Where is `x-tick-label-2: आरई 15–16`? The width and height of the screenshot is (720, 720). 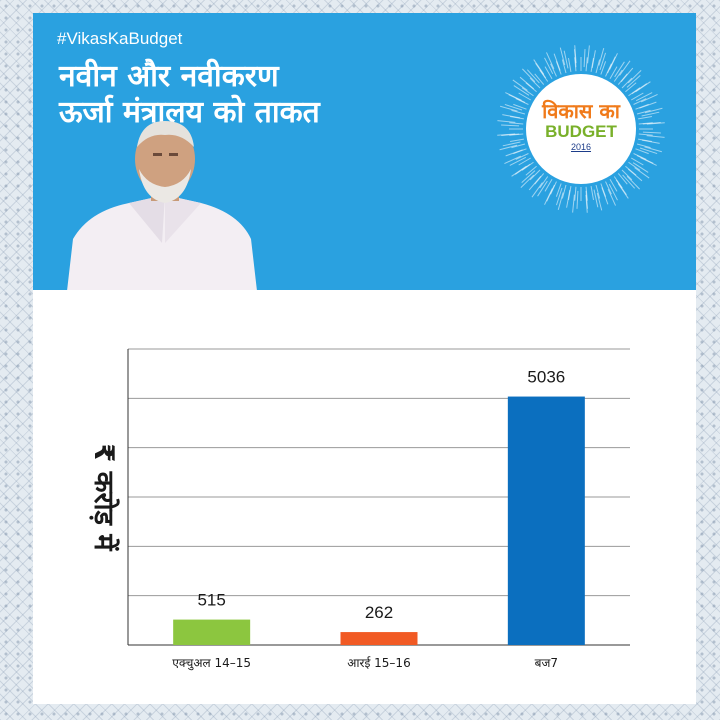
x-tick-label-2: आरई 15–16 is located at coordinates (378, 663).